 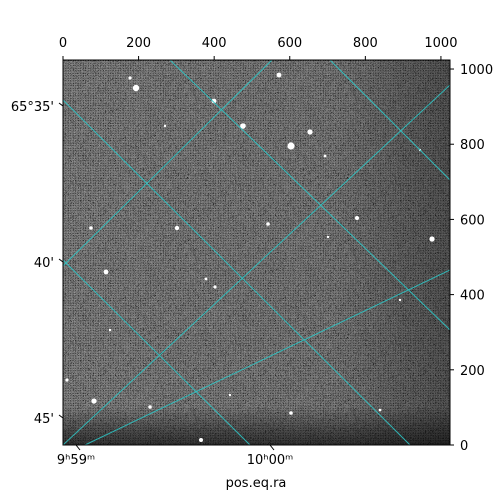 What do you see at coordinates (365, 43) in the screenshot?
I see `top-tick-label-4: 800` at bounding box center [365, 43].